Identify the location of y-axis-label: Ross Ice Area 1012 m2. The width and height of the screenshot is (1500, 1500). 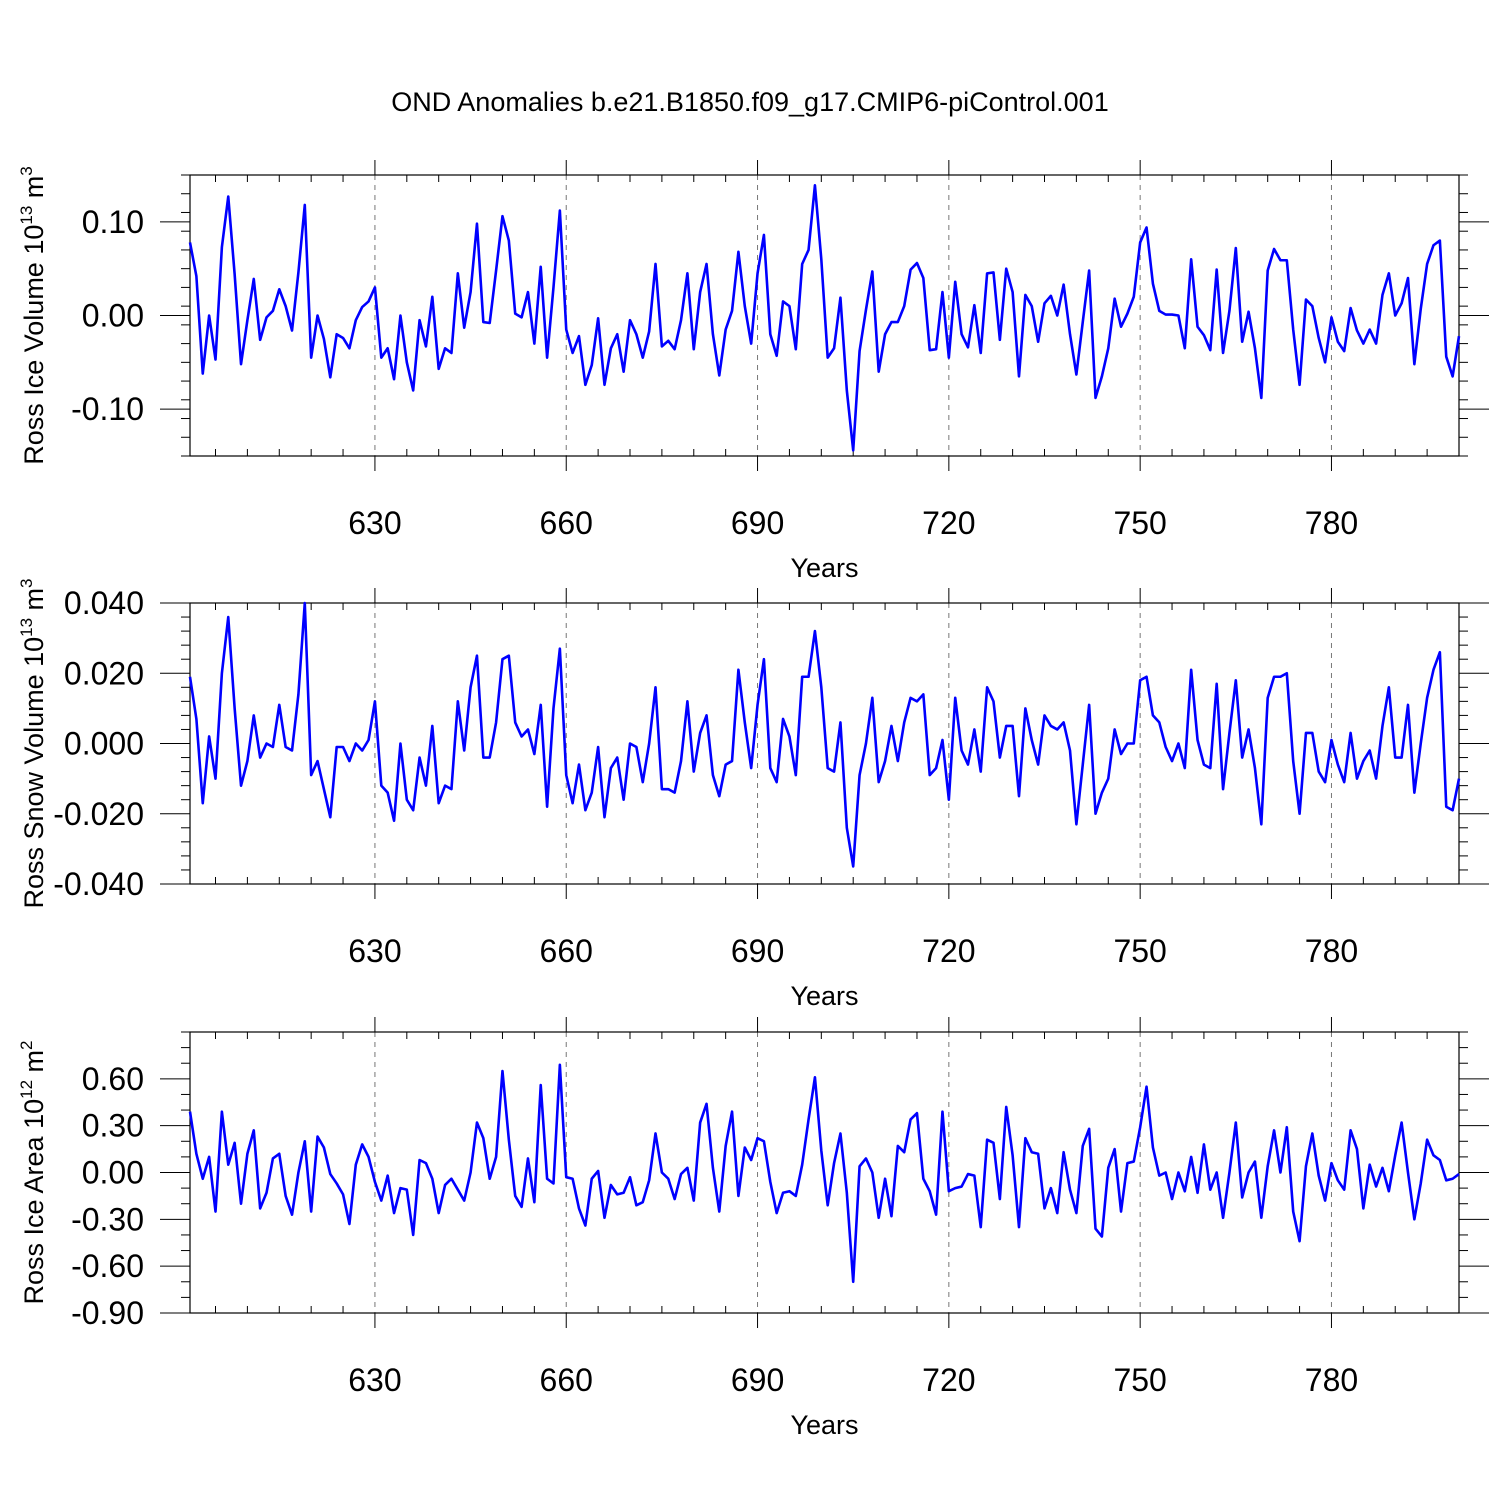
(33, 1172).